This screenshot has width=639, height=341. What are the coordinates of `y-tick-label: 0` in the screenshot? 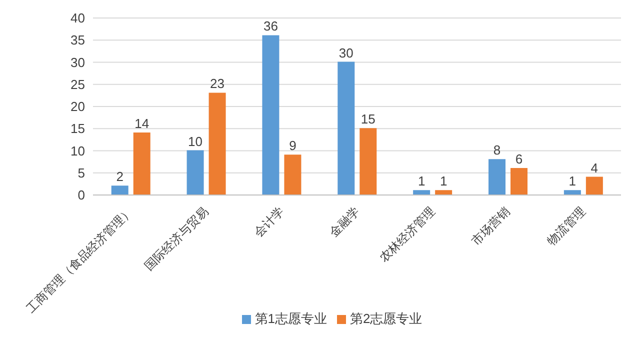 It's located at (81, 195).